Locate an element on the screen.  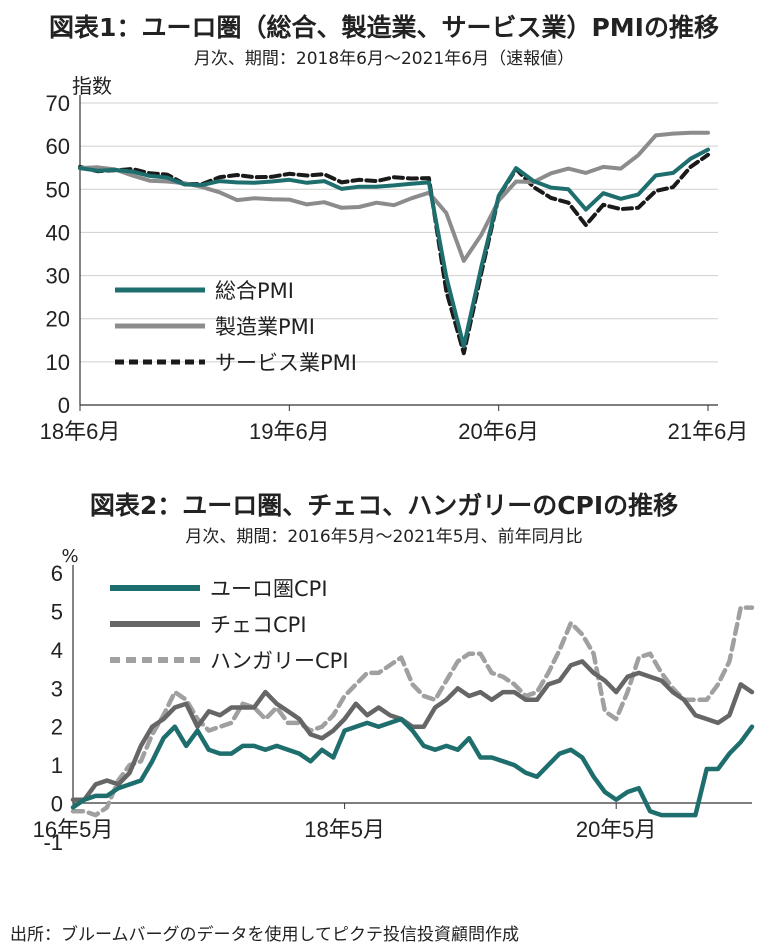
y-tick-label: 70 is located at coordinates (58, 103).